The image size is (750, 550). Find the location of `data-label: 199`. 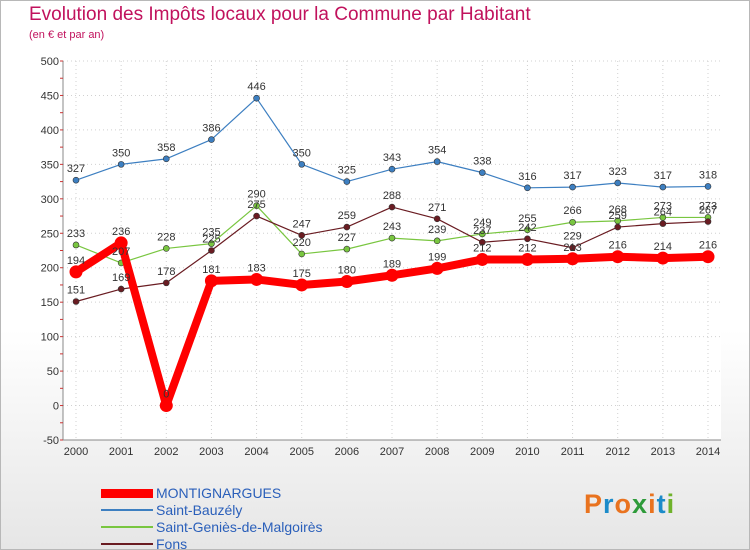

data-label: 199 is located at coordinates (437, 257).